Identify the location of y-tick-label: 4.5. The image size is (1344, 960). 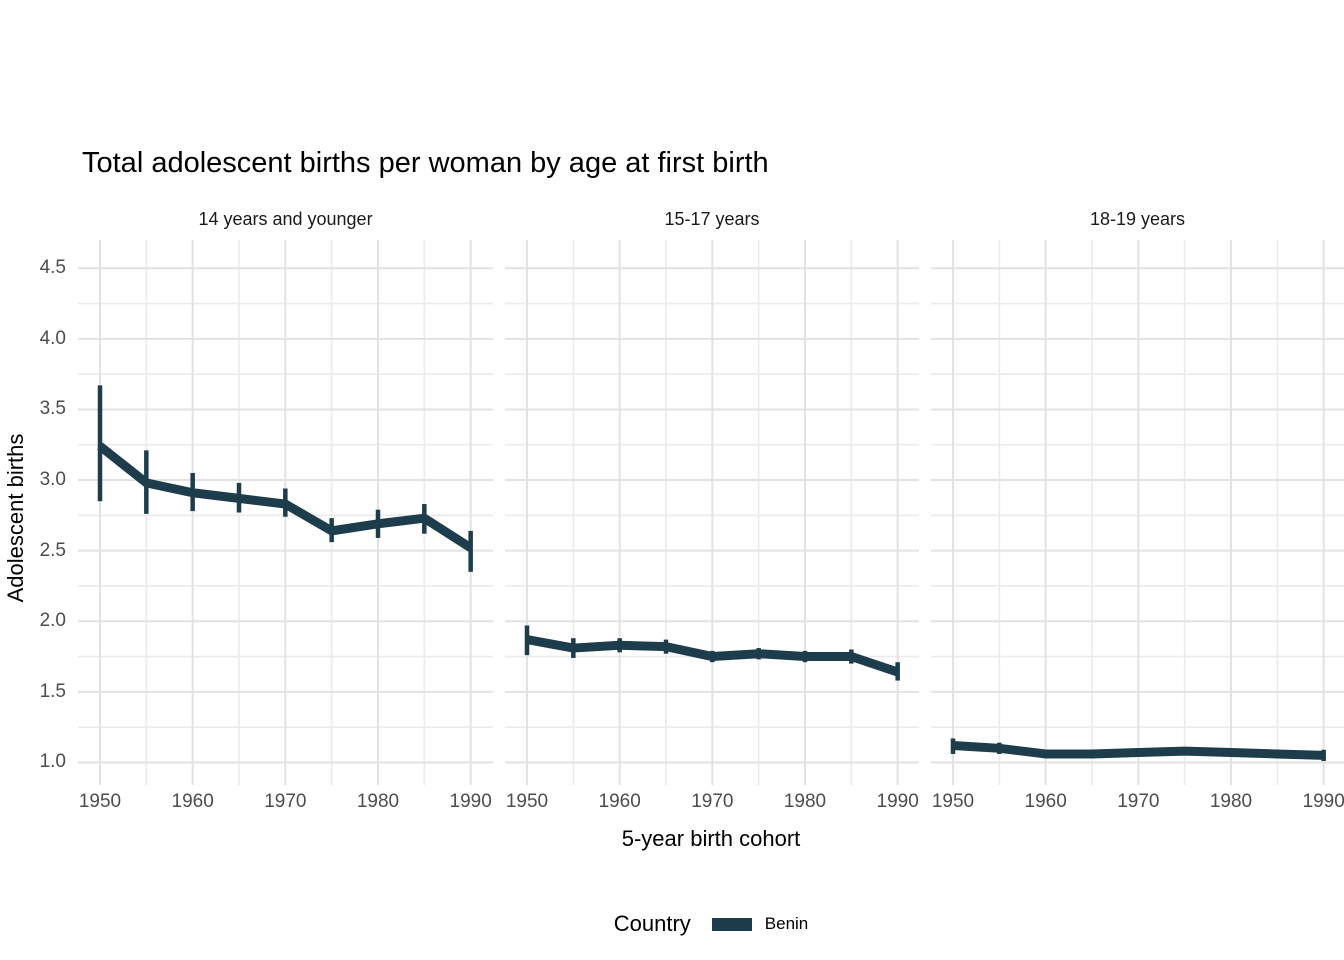
(52, 268).